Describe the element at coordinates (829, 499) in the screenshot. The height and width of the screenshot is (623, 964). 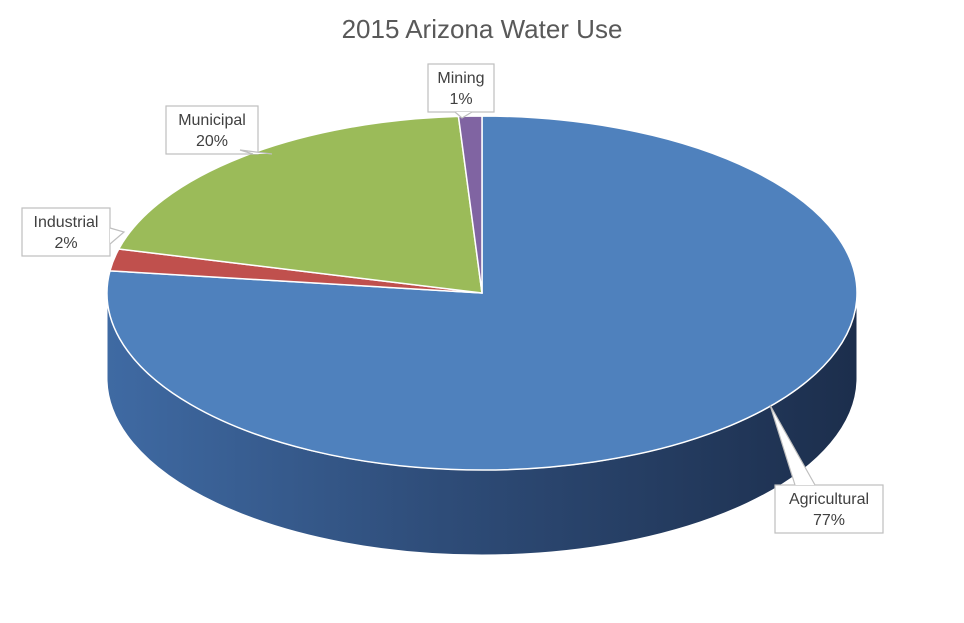
I see `callout-label-agricultural: Agricultural` at that location.